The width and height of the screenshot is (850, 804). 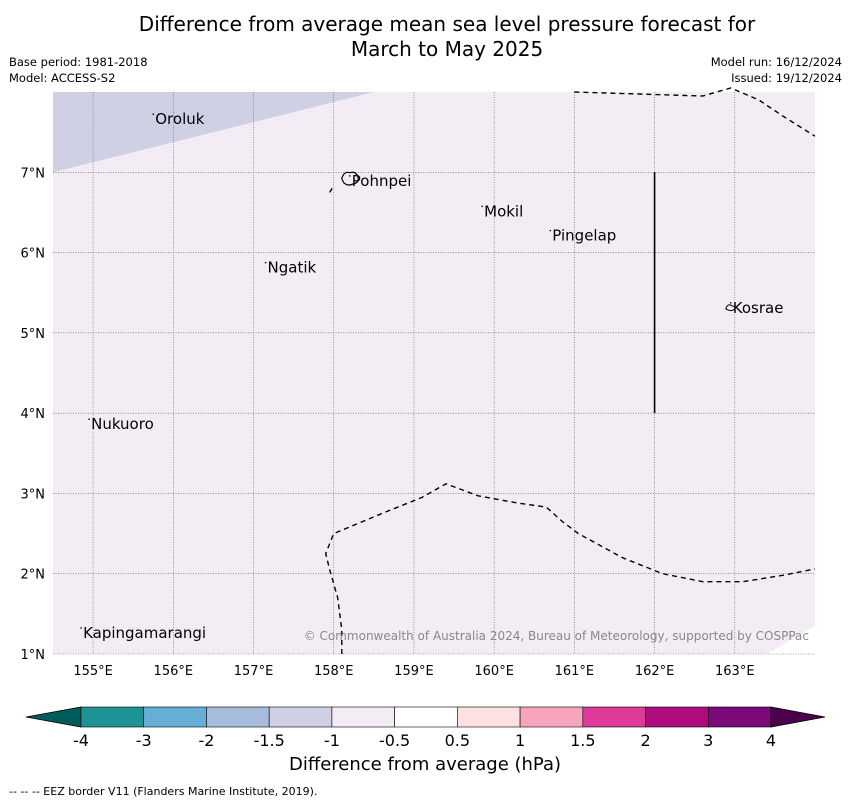 What do you see at coordinates (33, 575) in the screenshot?
I see `lat-tick-label: 2°N` at bounding box center [33, 575].